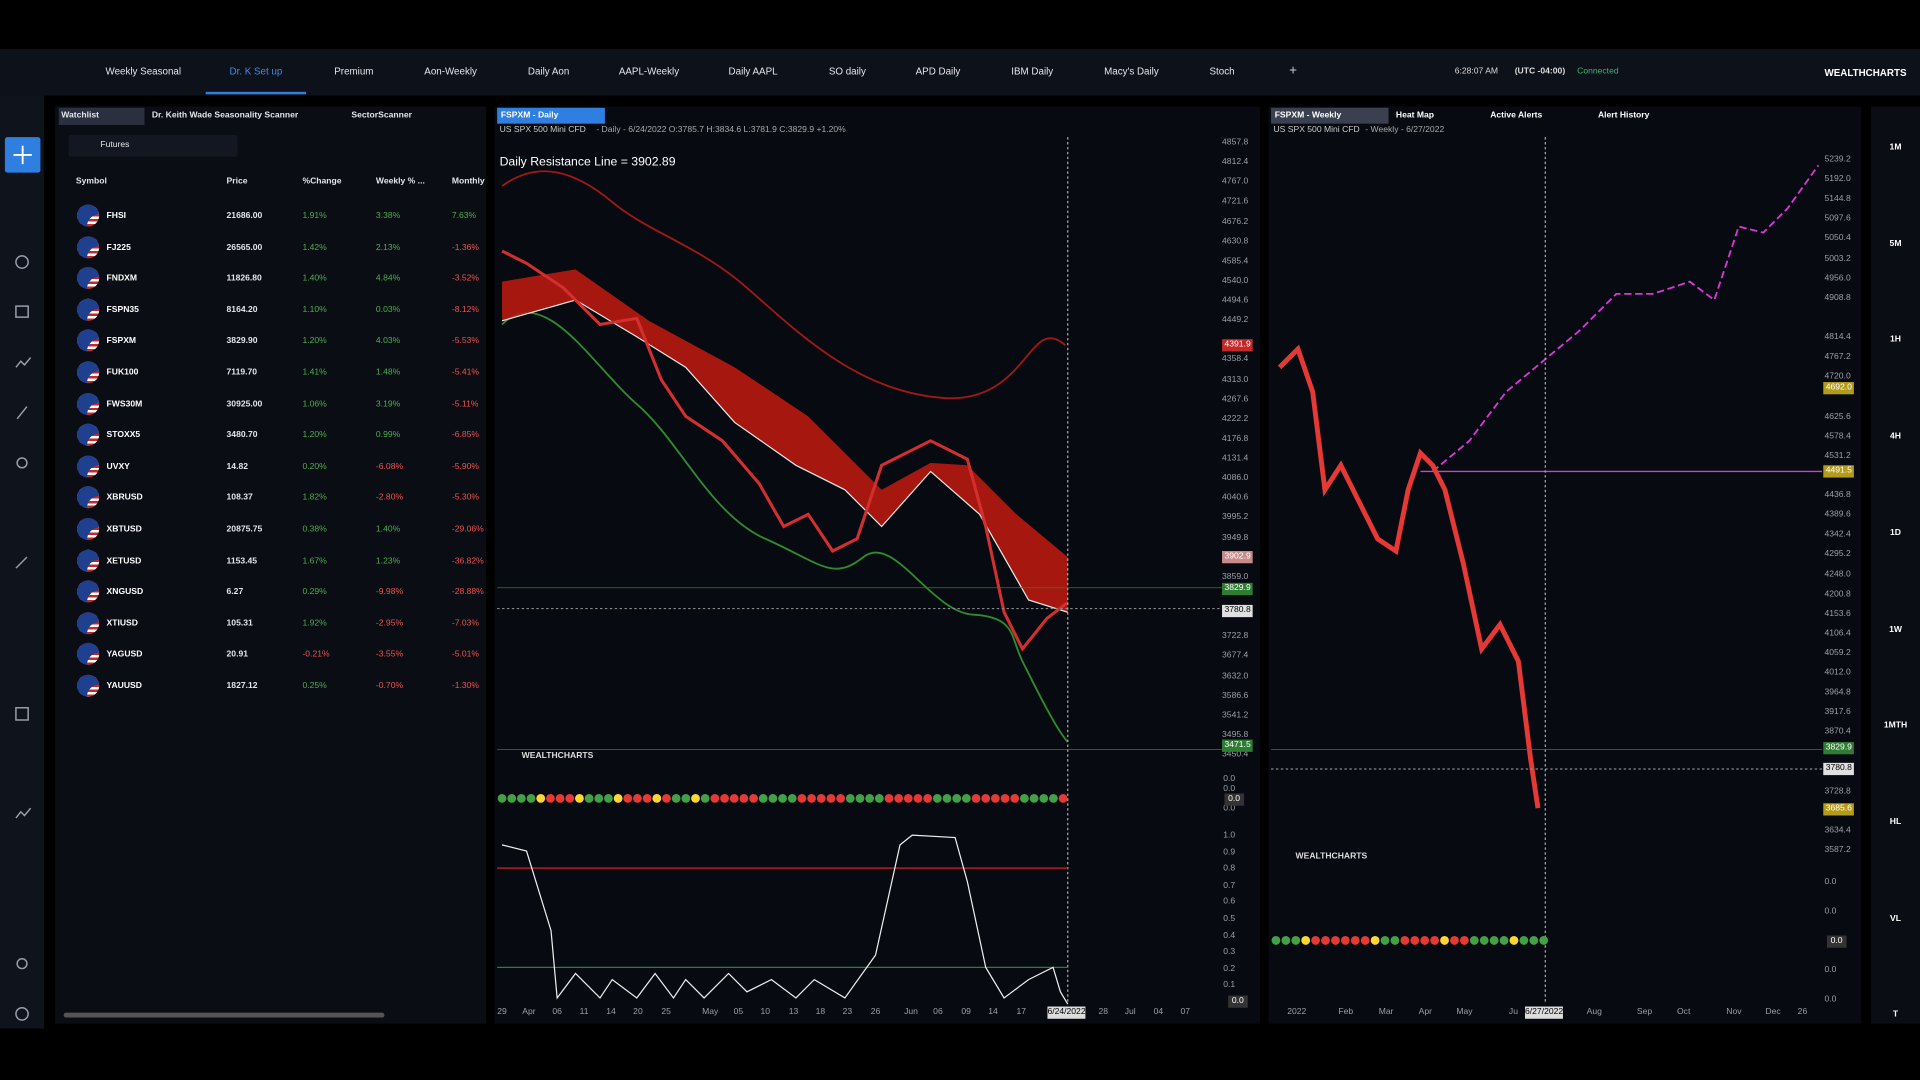  Describe the element at coordinates (322, 182) in the screenshot. I see `column-header: %Change` at that location.